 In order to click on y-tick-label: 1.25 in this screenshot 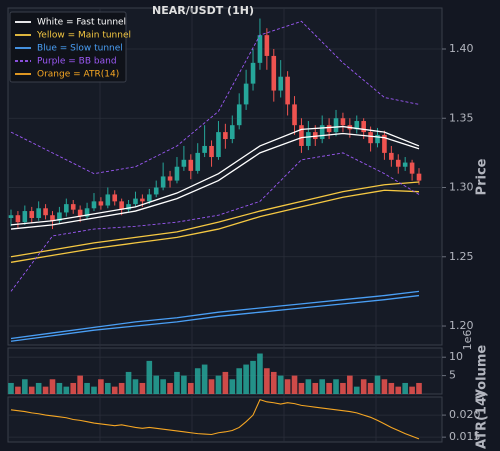, I will do `click(461, 256)`.